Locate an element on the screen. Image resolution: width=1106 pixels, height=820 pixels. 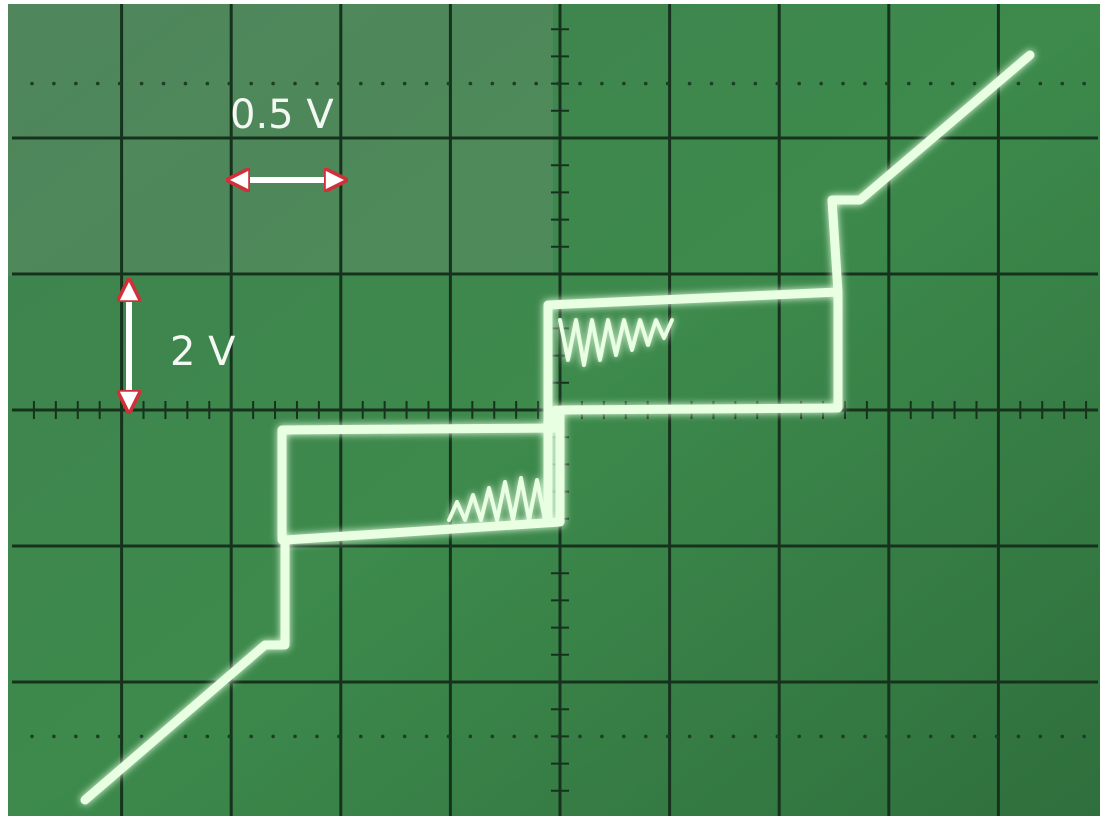
trace-noise-bottom is located at coordinates (497, 499).